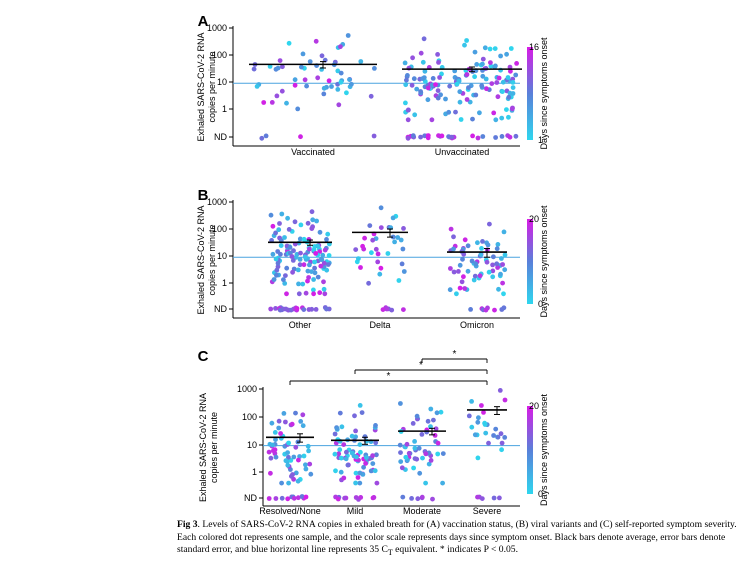  Describe the element at coordinates (534, 406) in the screenshot. I see `panel-c-colorbar-max: 20` at that location.